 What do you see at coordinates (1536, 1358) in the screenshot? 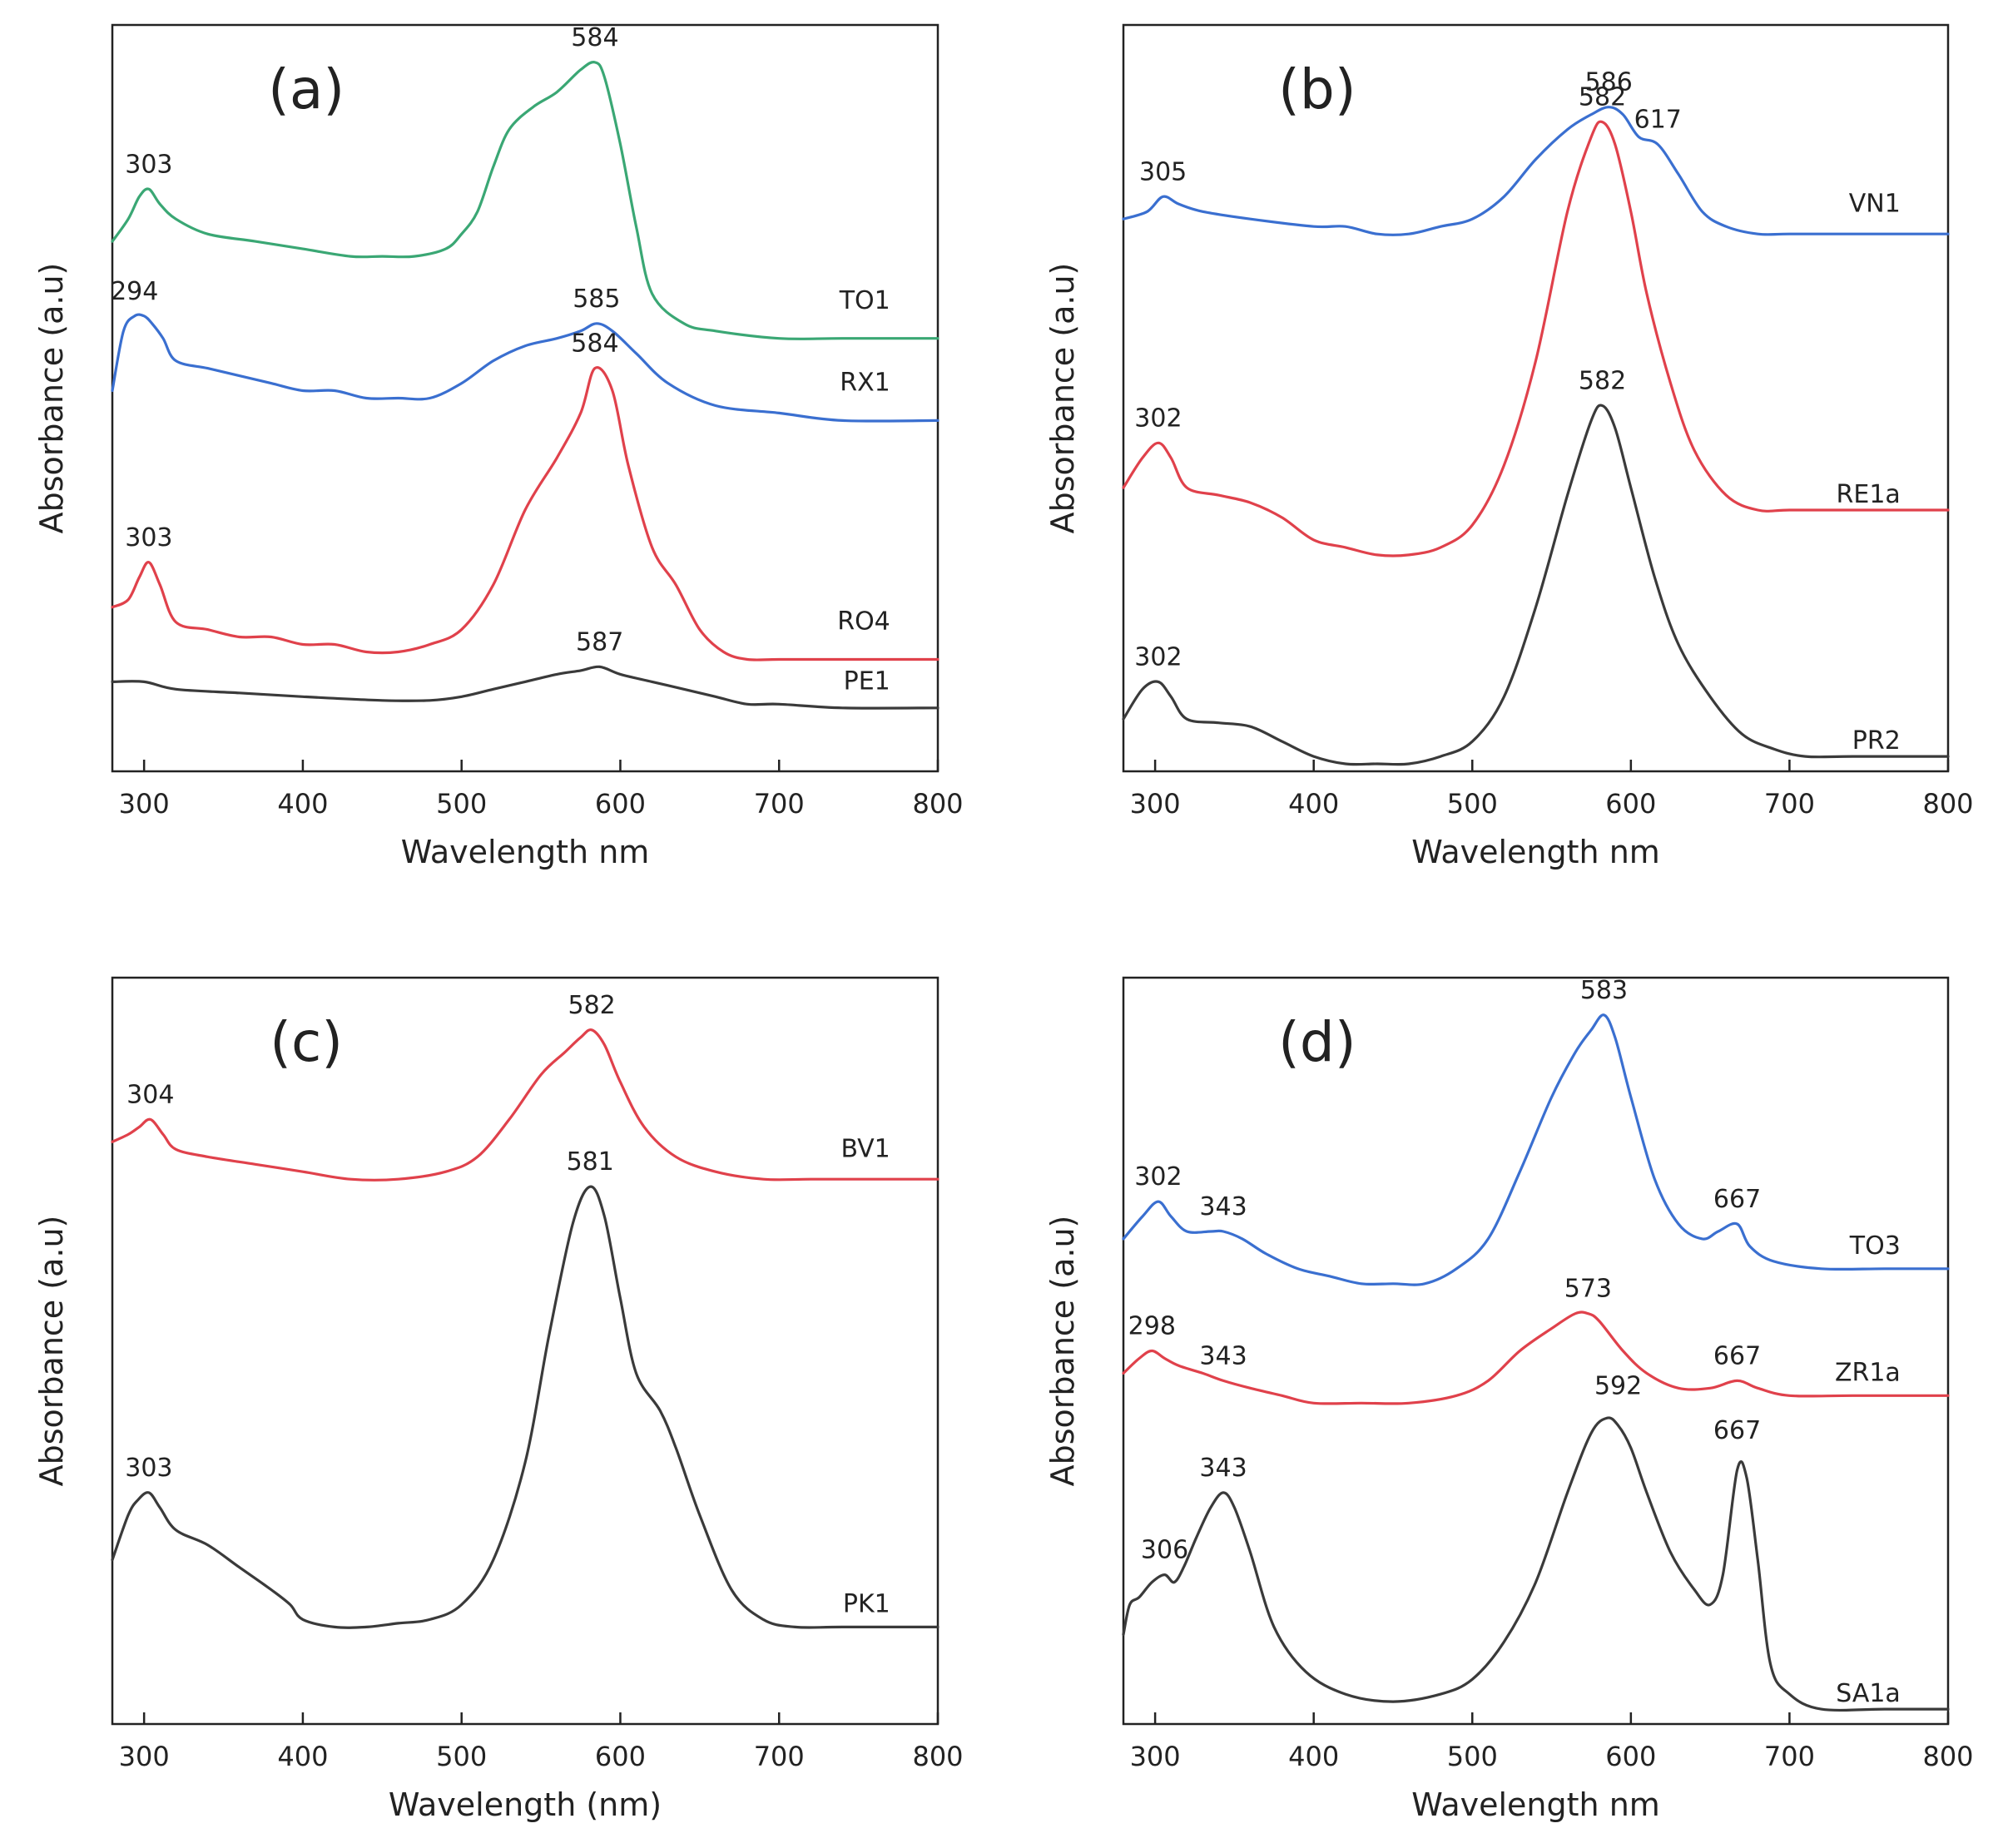
I see `series-line-zr1a` at bounding box center [1536, 1358].